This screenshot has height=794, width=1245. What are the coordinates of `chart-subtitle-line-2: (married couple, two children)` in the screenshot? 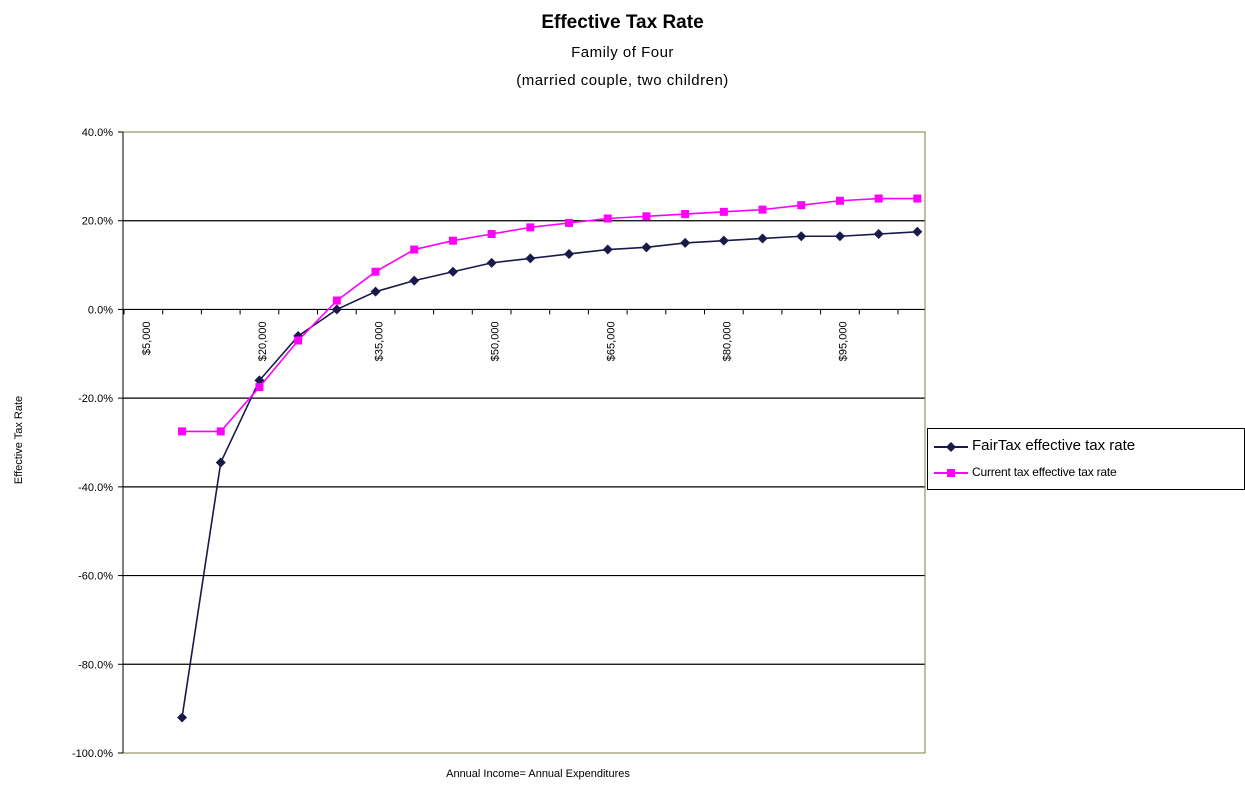 It's located at (622, 80).